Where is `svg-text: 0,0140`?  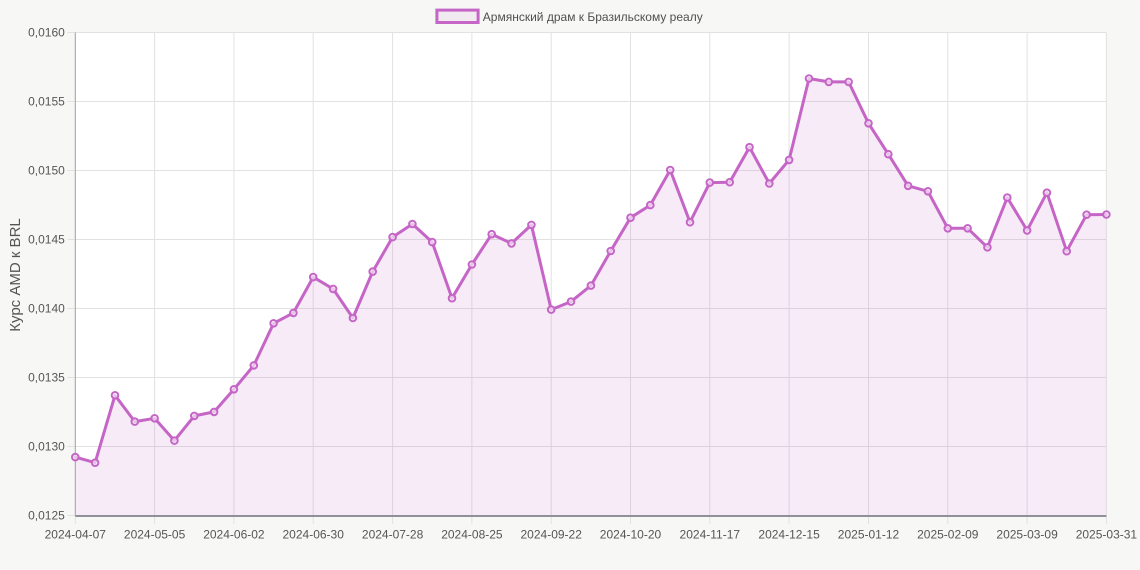
svg-text: 0,0140 is located at coordinates (46, 309).